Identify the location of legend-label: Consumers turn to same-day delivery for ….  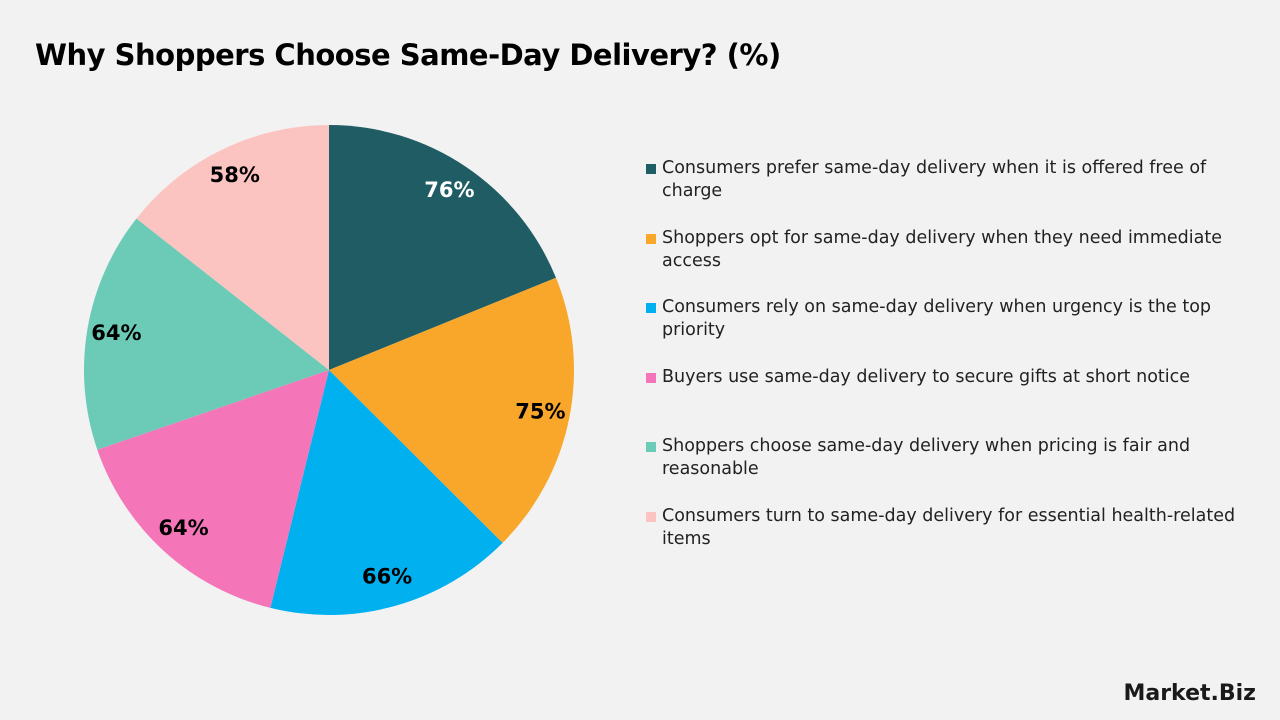
(949, 527).